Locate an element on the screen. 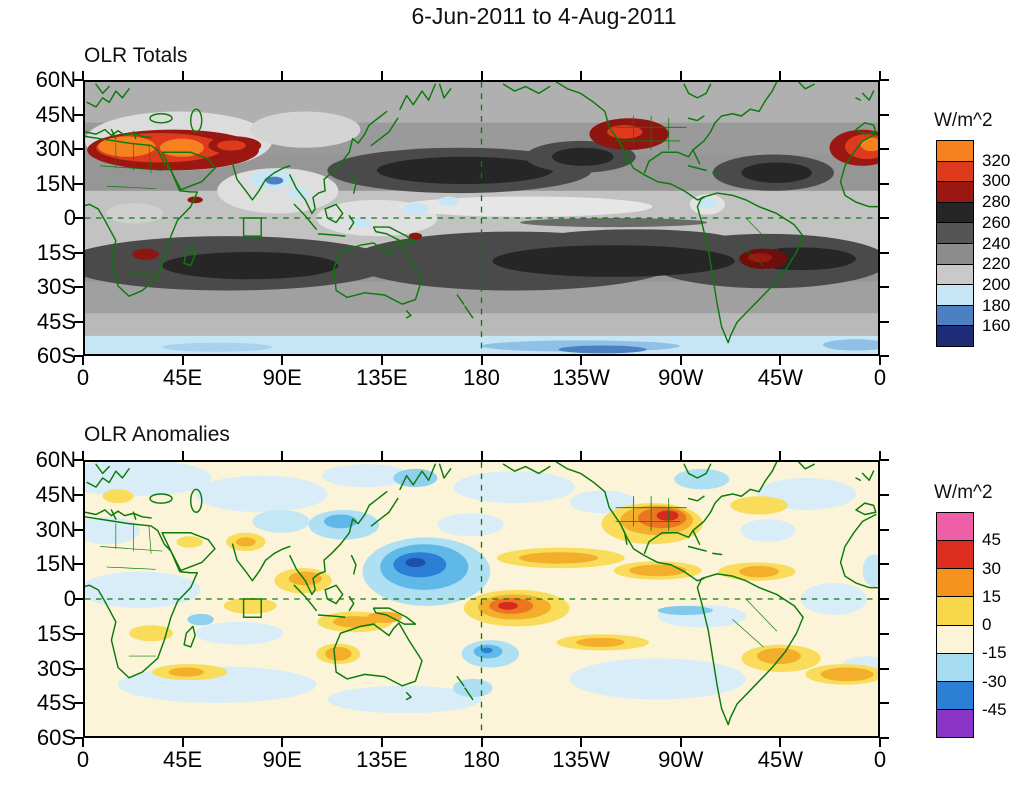 Image resolution: width=1027 pixels, height=788 pixels. lat-tick-label: 60N is located at coordinates (55, 79).